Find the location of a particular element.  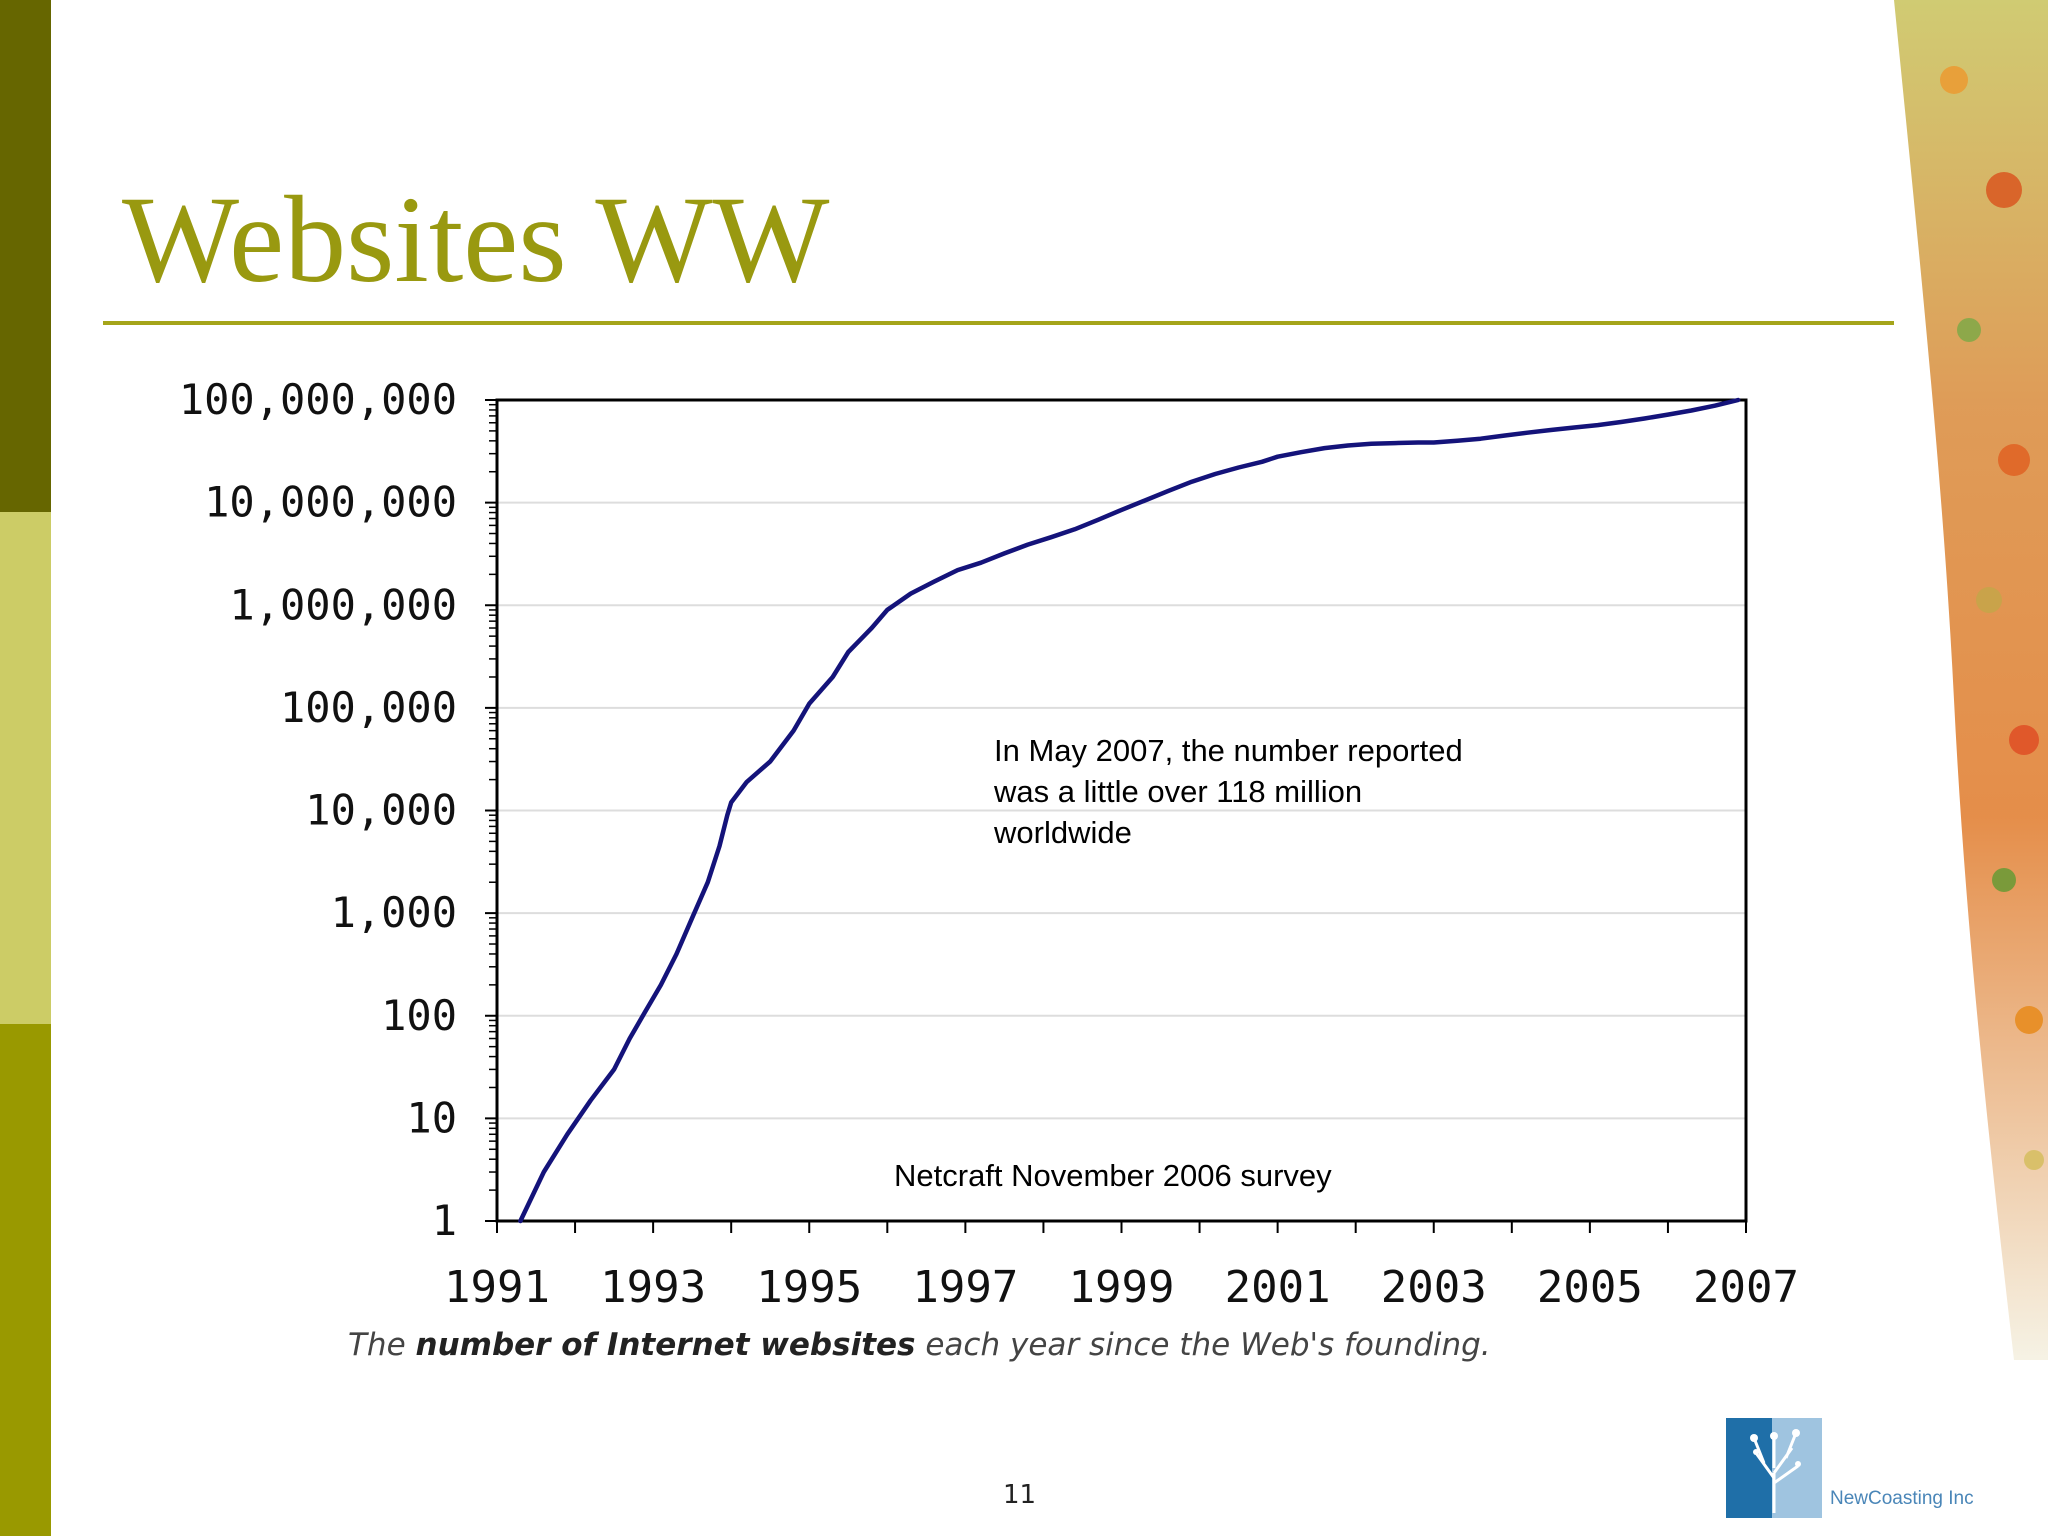

company-logo is located at coordinates (1774, 1468).